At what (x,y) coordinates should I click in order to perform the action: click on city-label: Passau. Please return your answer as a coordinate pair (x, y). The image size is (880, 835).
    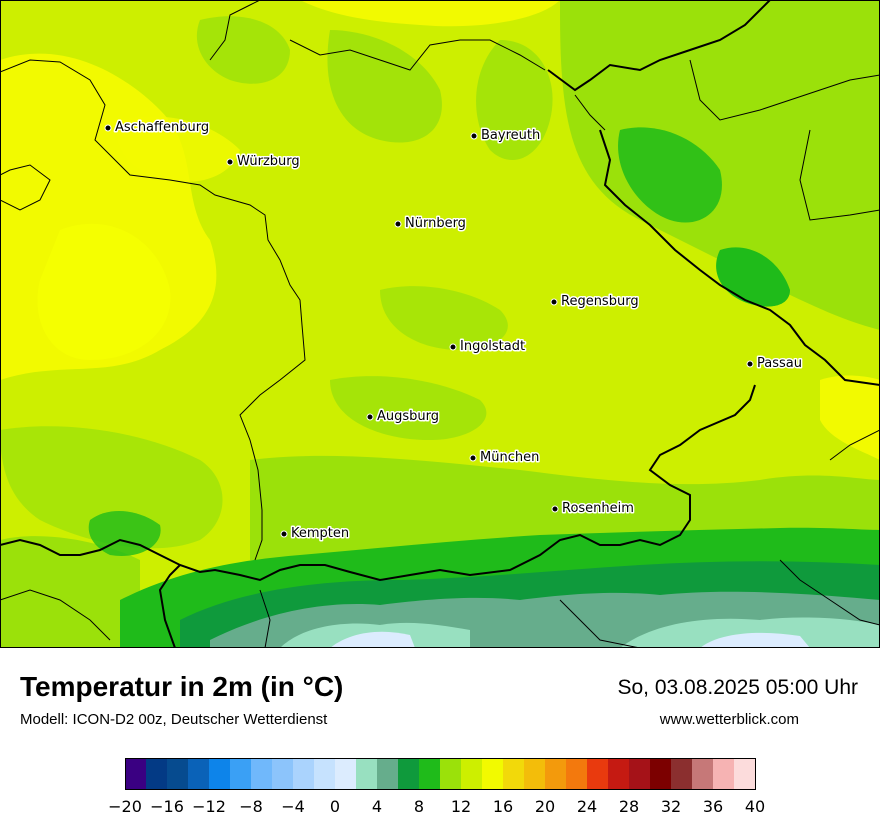
    Looking at the image, I should click on (779, 363).